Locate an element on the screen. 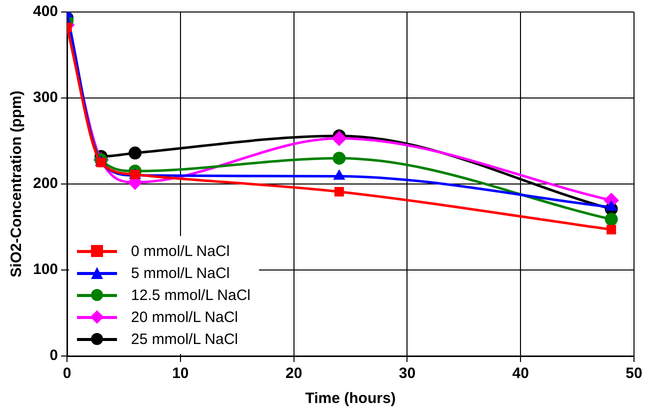 The width and height of the screenshot is (658, 414). x-tick-label: 0 is located at coordinates (67, 373).